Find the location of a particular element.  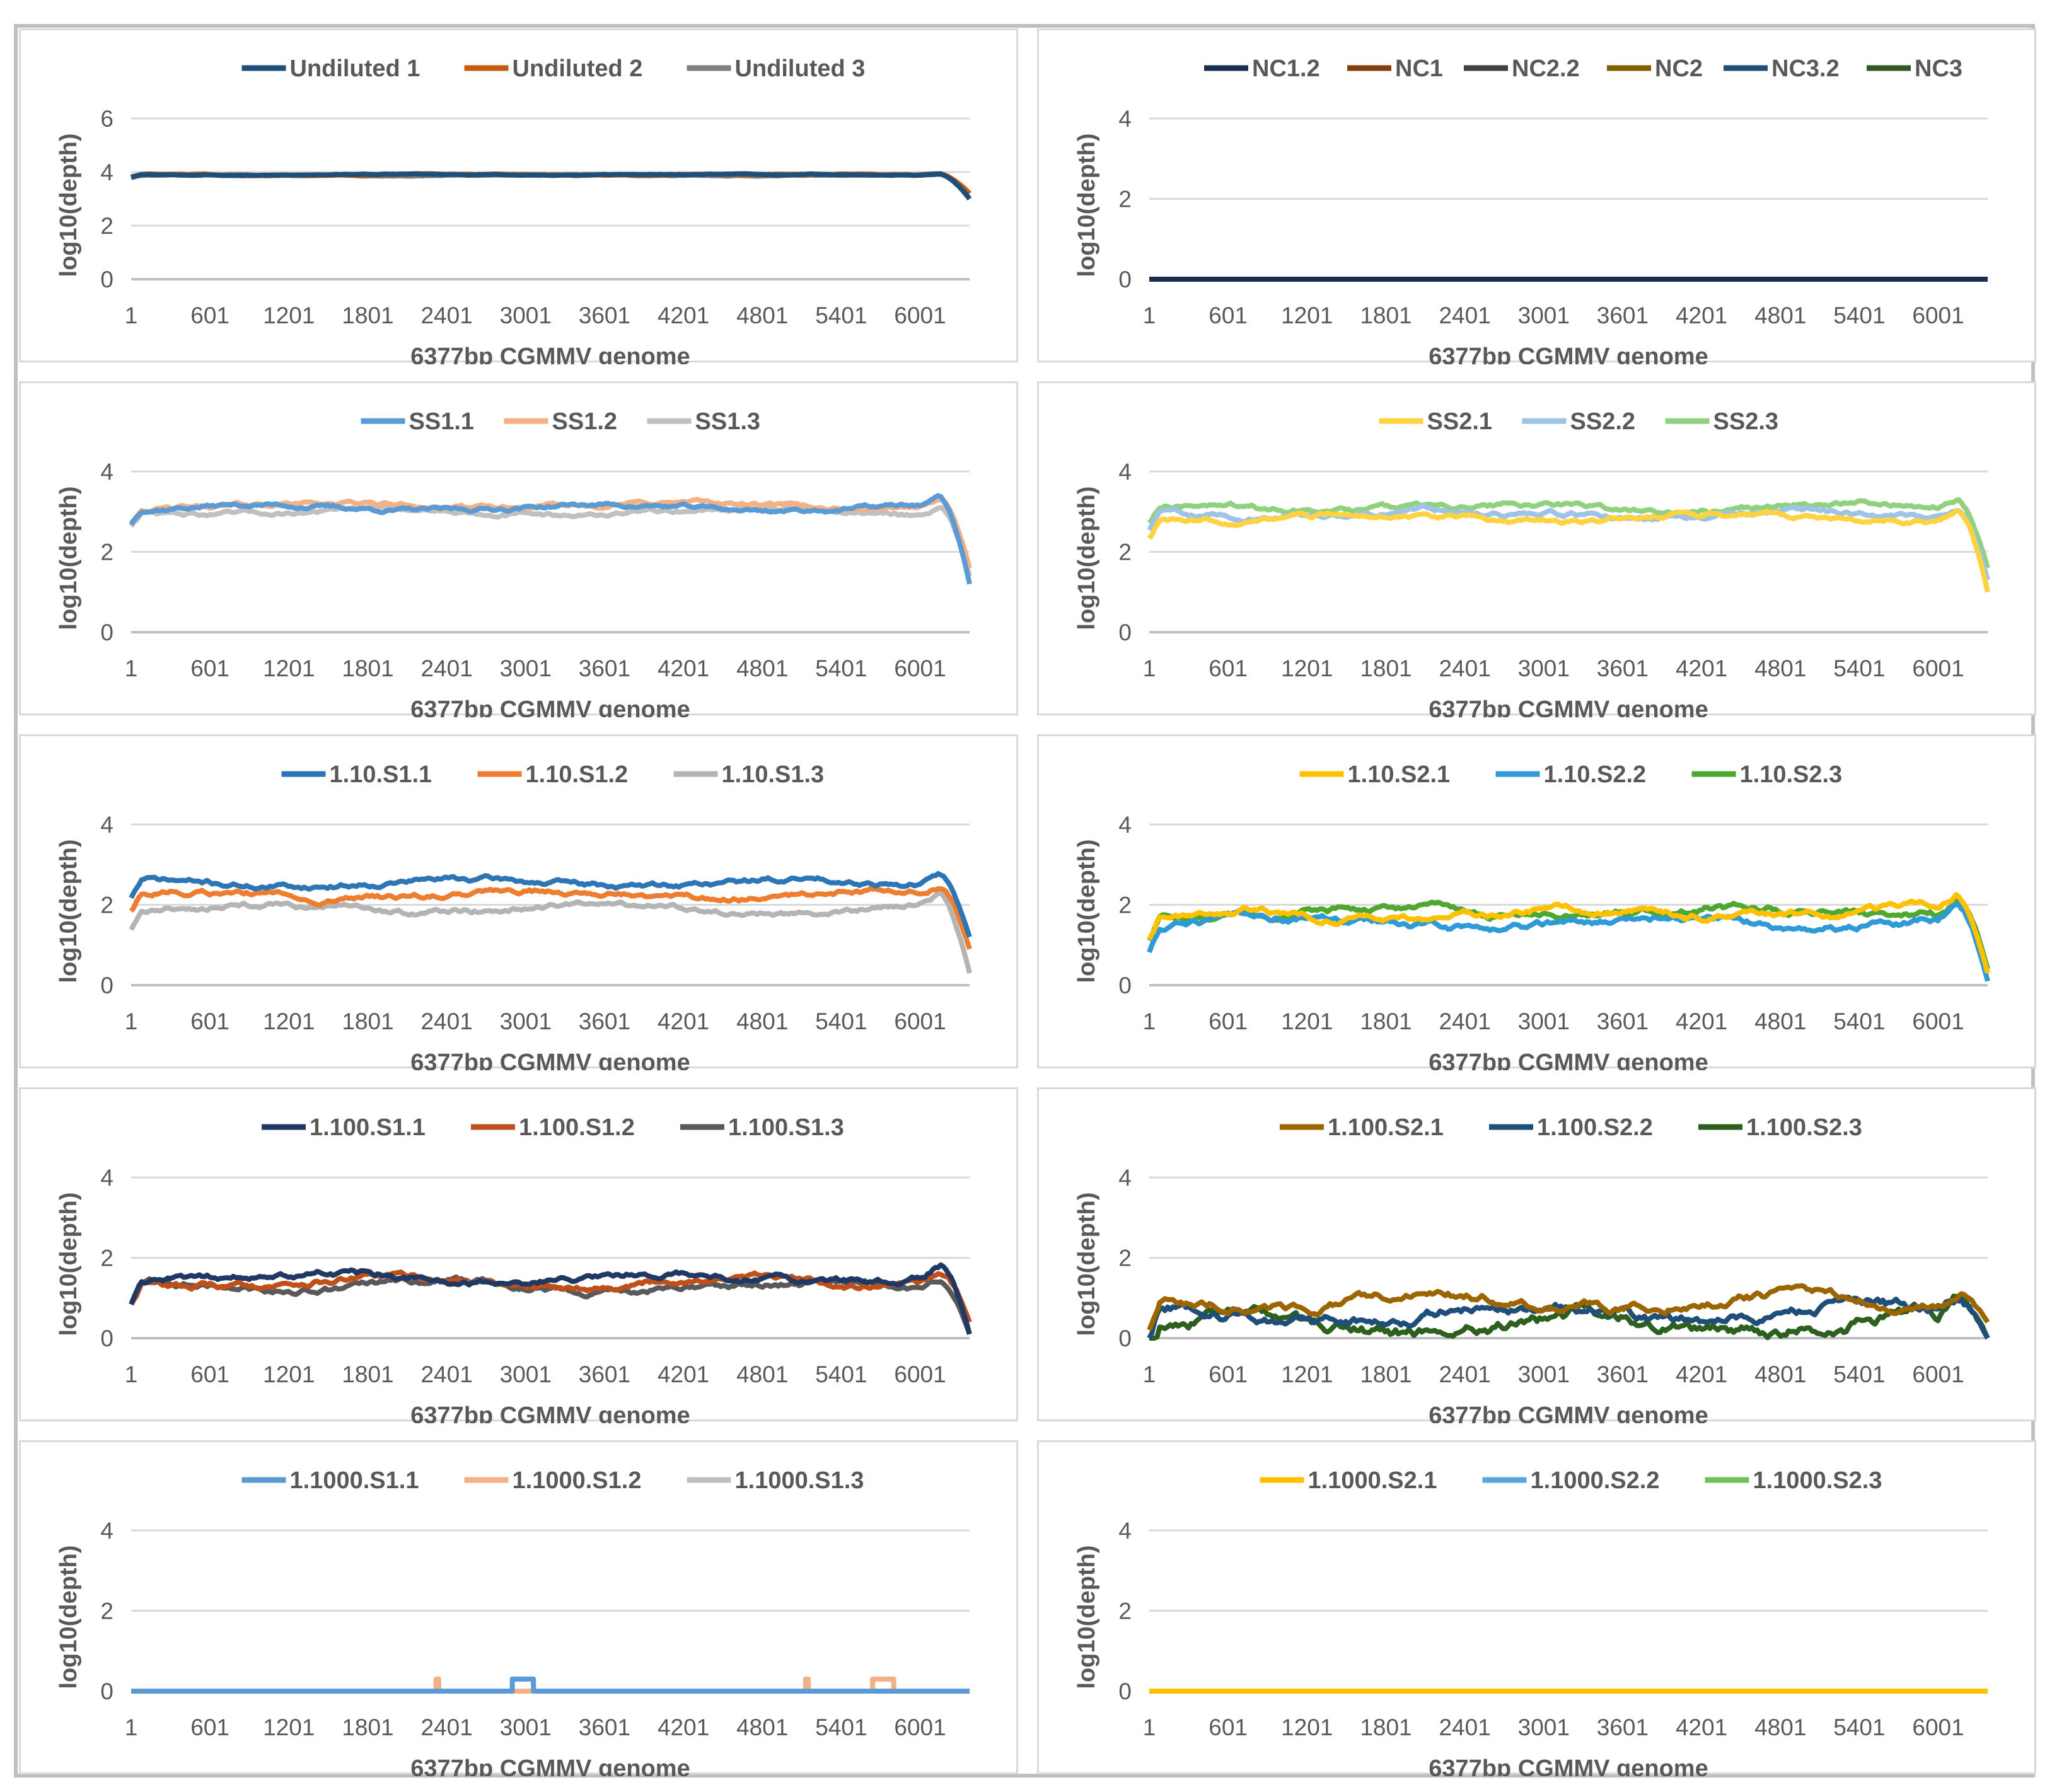

legend-label: SS2.3 is located at coordinates (1746, 421).